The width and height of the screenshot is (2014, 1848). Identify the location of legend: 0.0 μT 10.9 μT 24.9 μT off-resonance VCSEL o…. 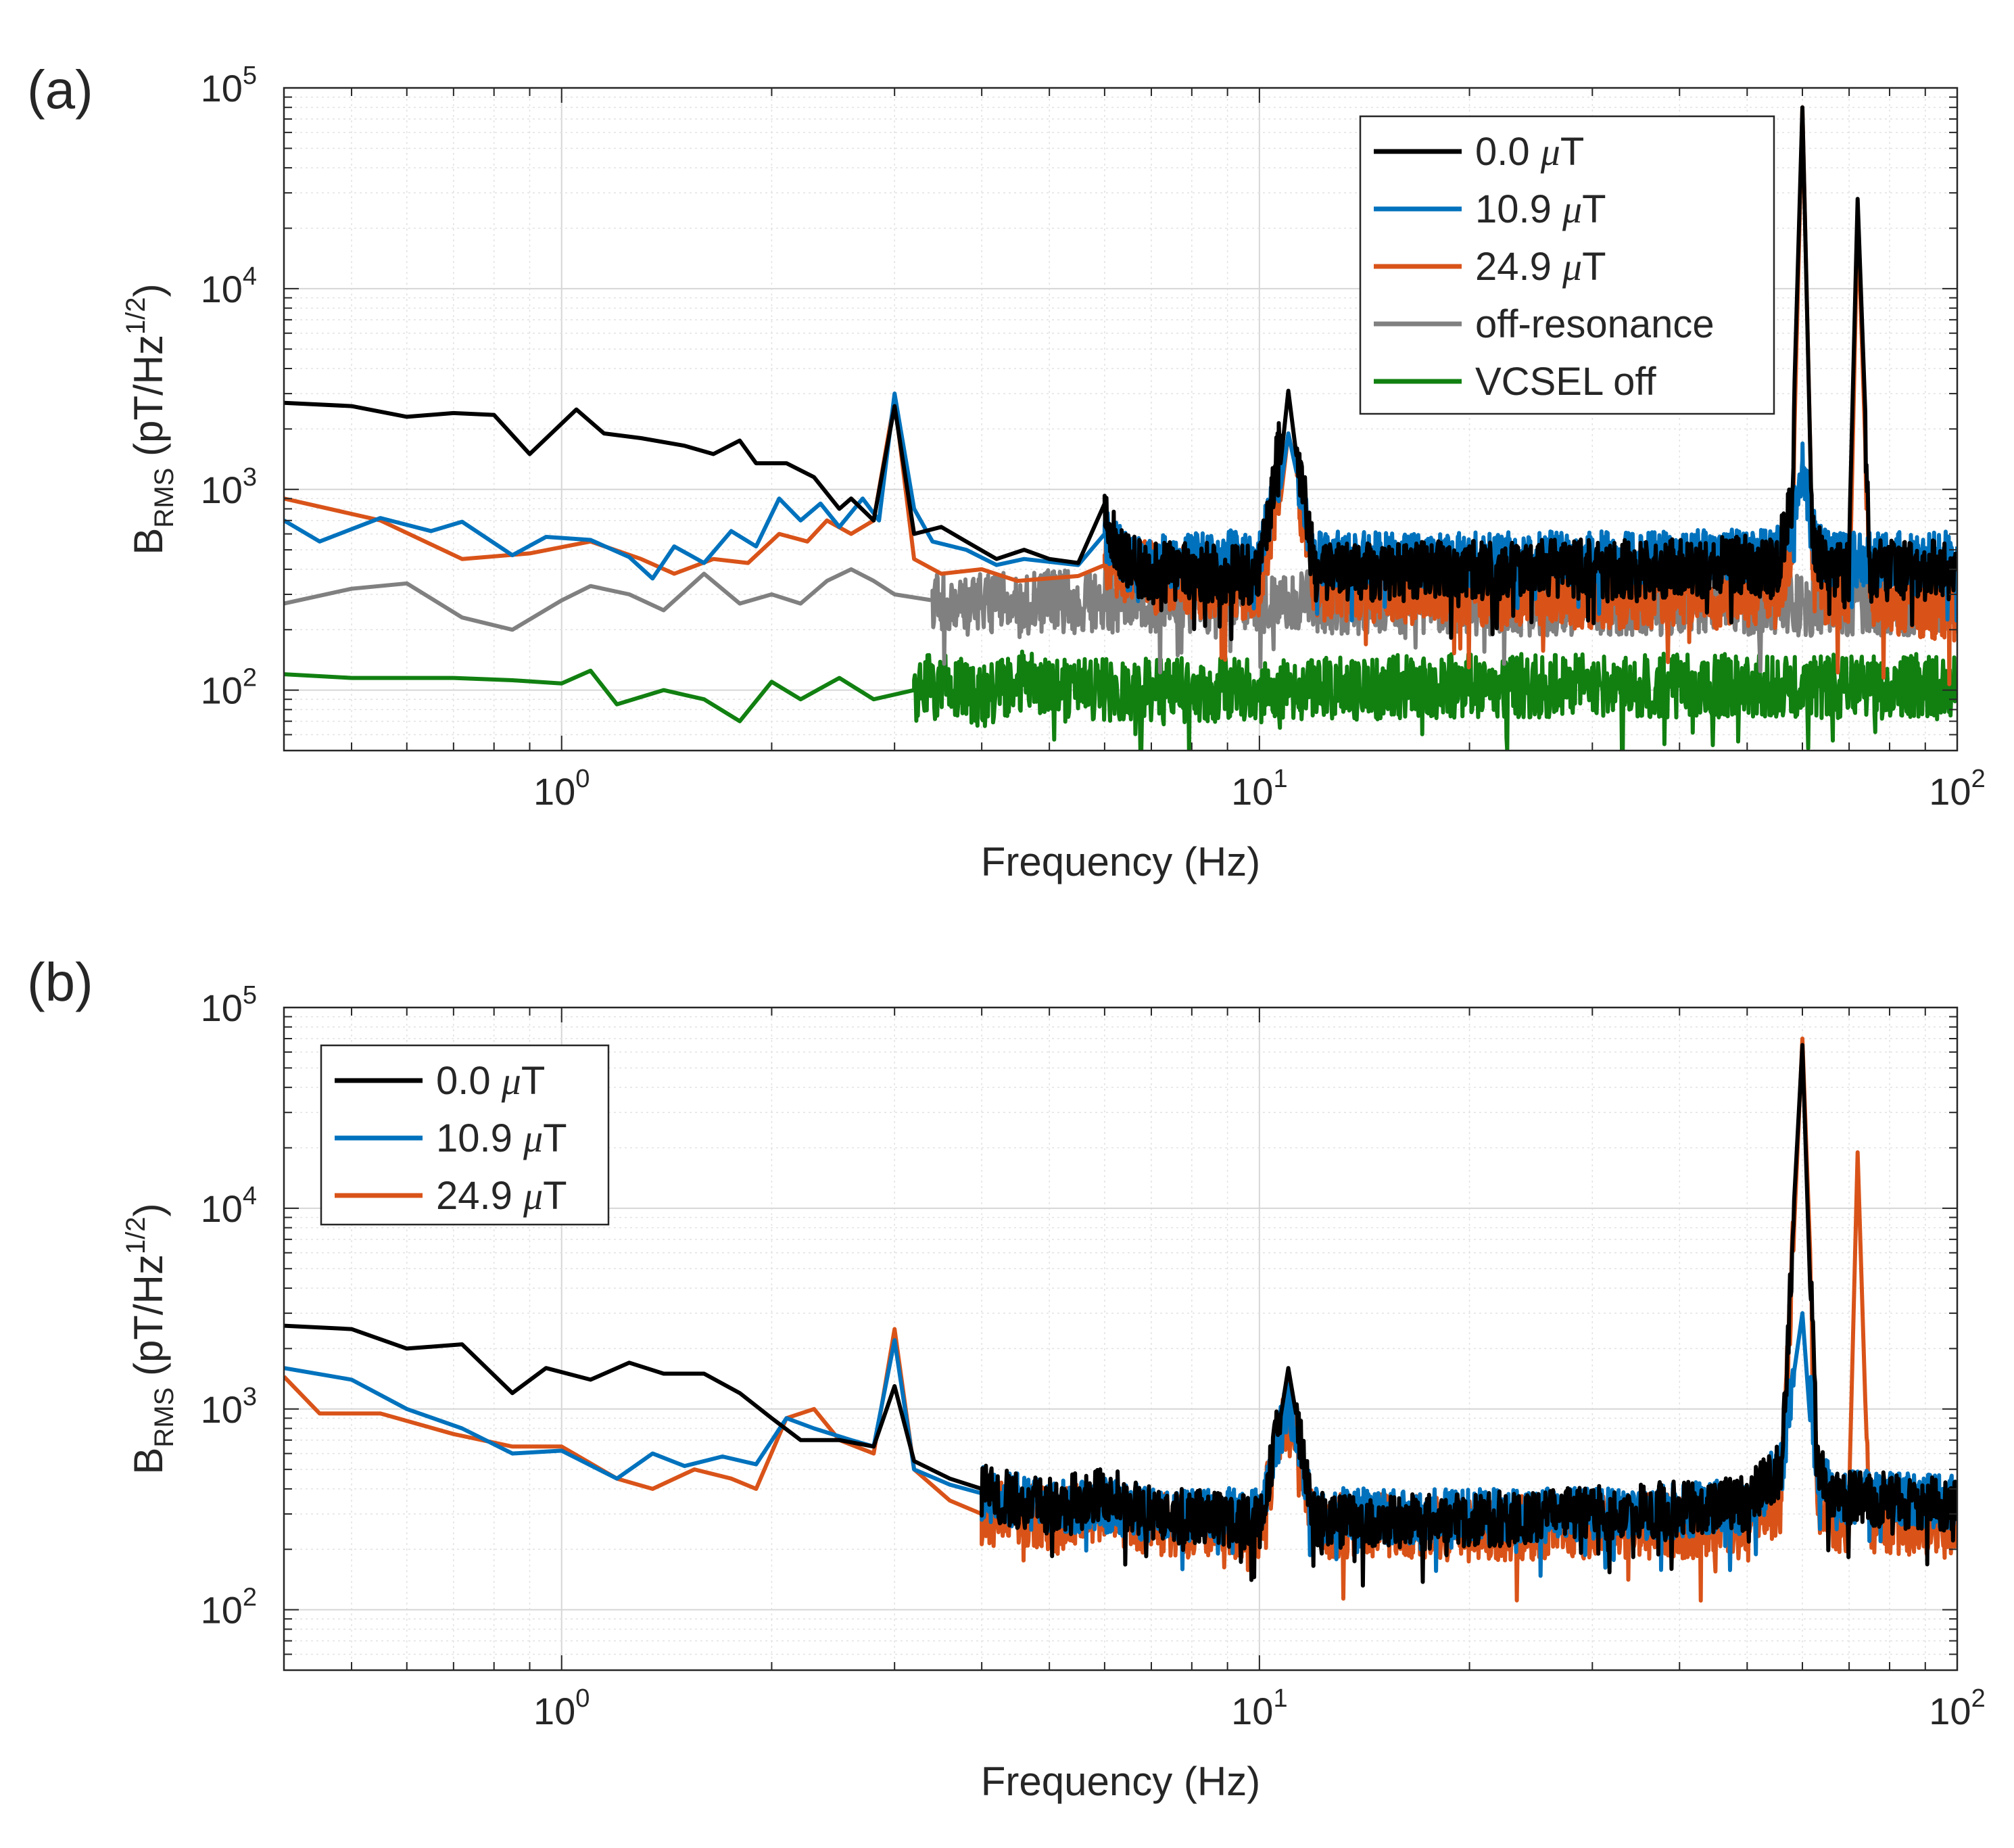
(1567, 265).